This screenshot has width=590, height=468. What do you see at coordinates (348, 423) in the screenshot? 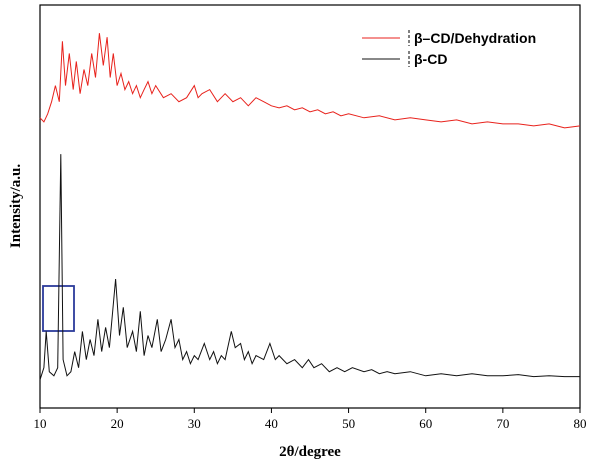
I see `x-tick-label: 50` at bounding box center [348, 423].